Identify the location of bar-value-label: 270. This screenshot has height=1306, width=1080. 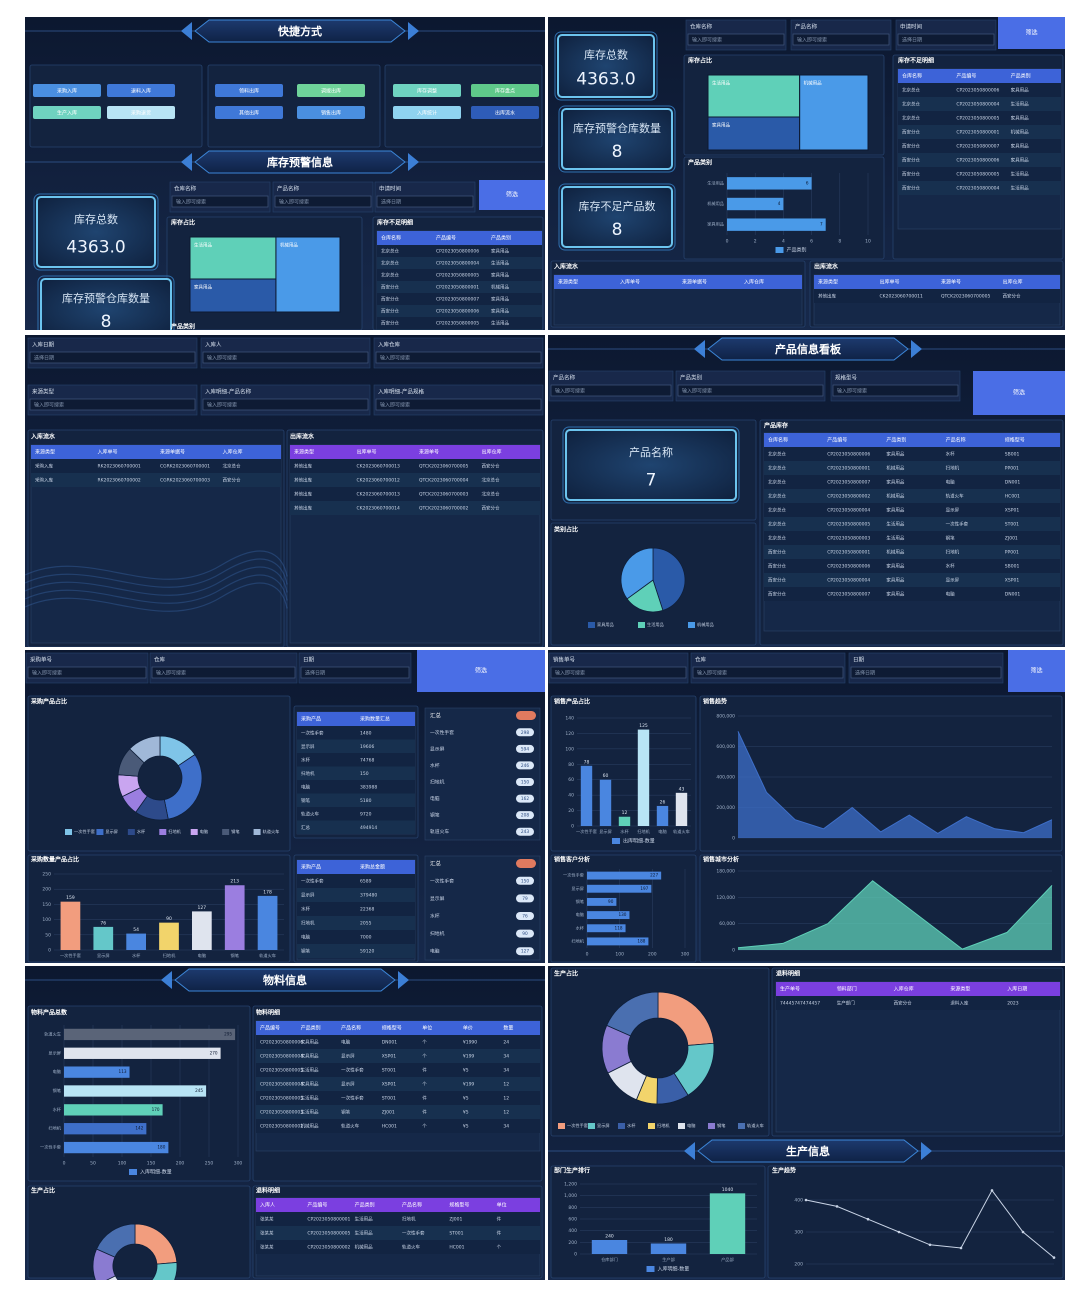
(214, 1052).